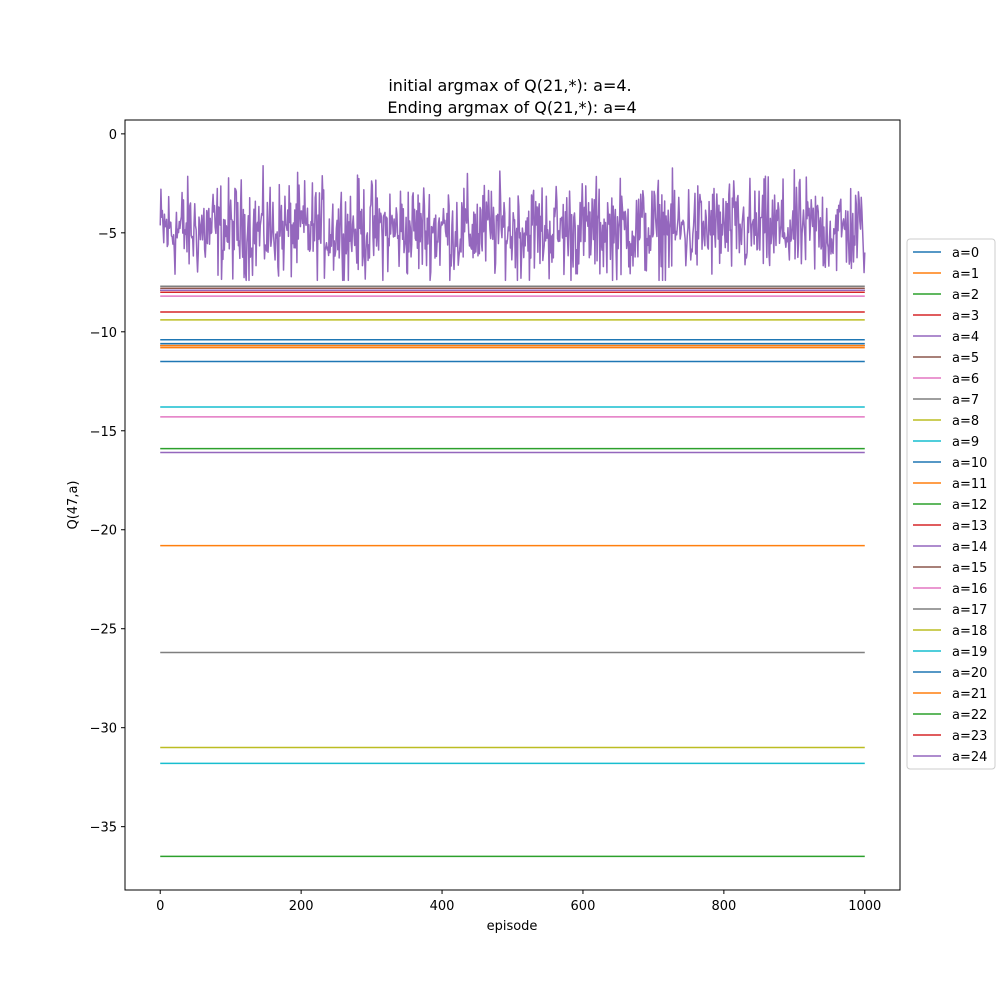 The height and width of the screenshot is (1000, 1000). What do you see at coordinates (969, 526) in the screenshot?
I see `legend-label: a=13` at bounding box center [969, 526].